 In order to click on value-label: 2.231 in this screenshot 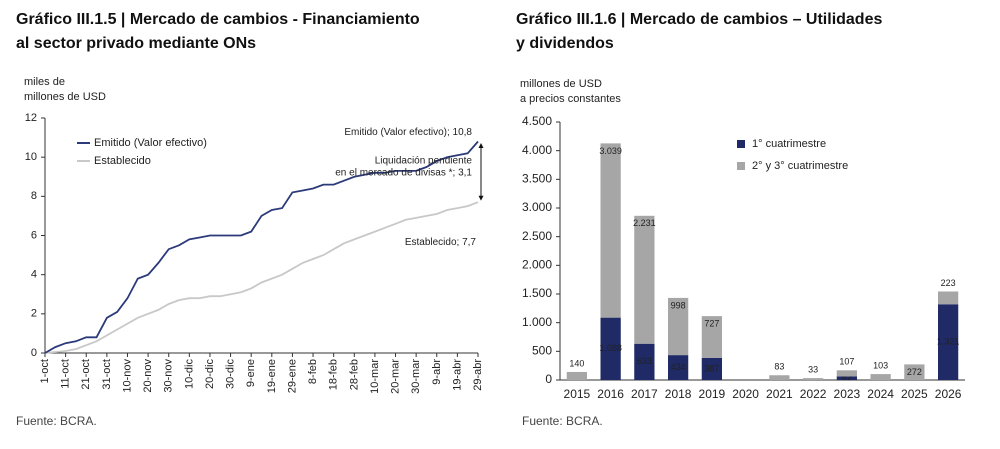, I will do `click(644, 223)`.